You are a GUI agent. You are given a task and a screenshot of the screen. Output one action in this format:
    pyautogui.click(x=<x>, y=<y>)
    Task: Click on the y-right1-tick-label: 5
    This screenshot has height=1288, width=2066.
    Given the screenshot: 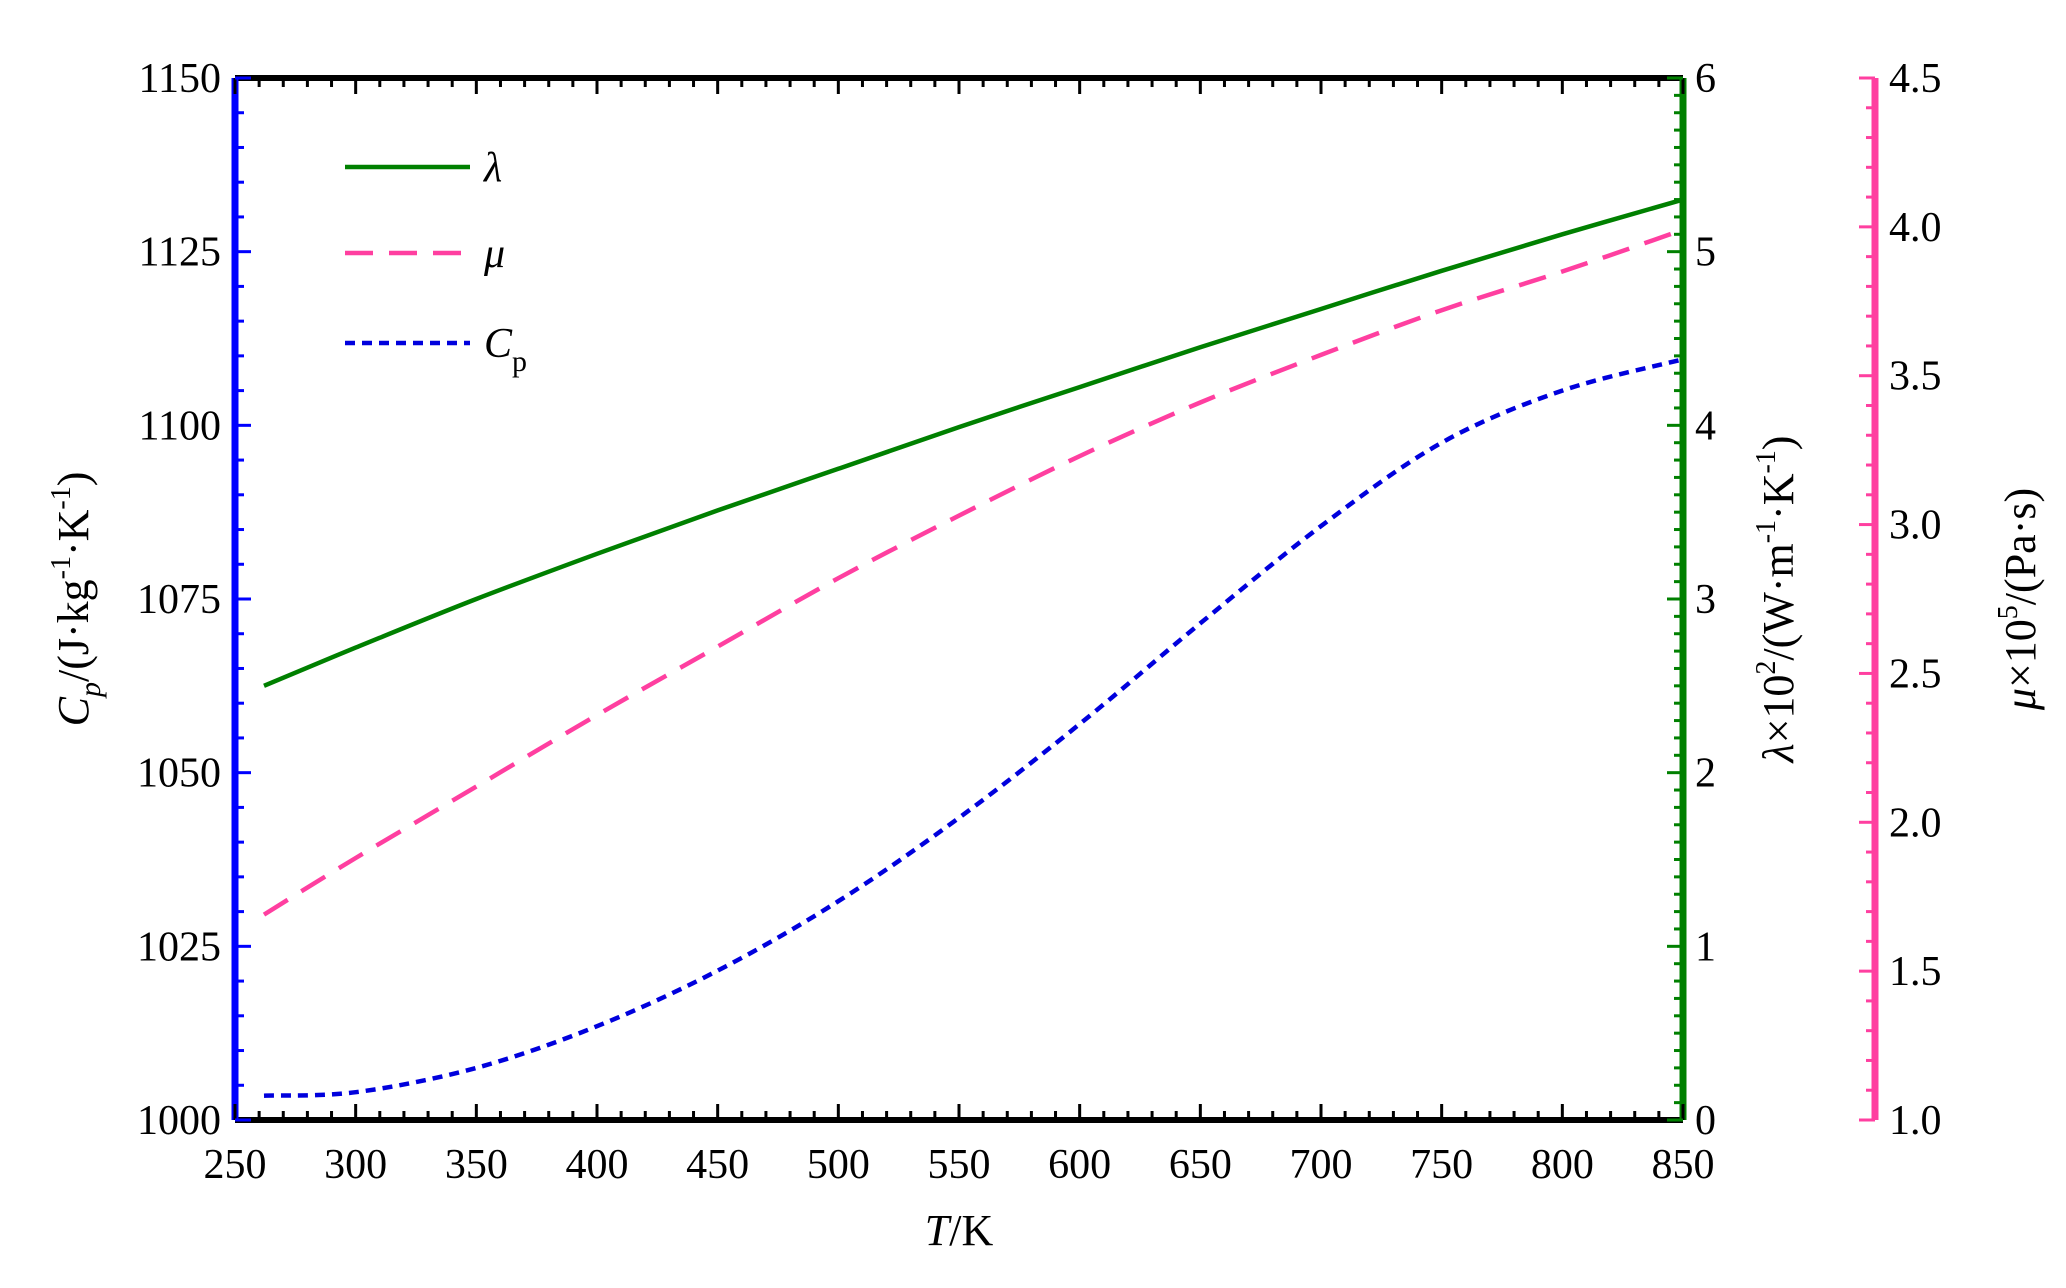 What is the action you would take?
    pyautogui.click(x=1705, y=253)
    